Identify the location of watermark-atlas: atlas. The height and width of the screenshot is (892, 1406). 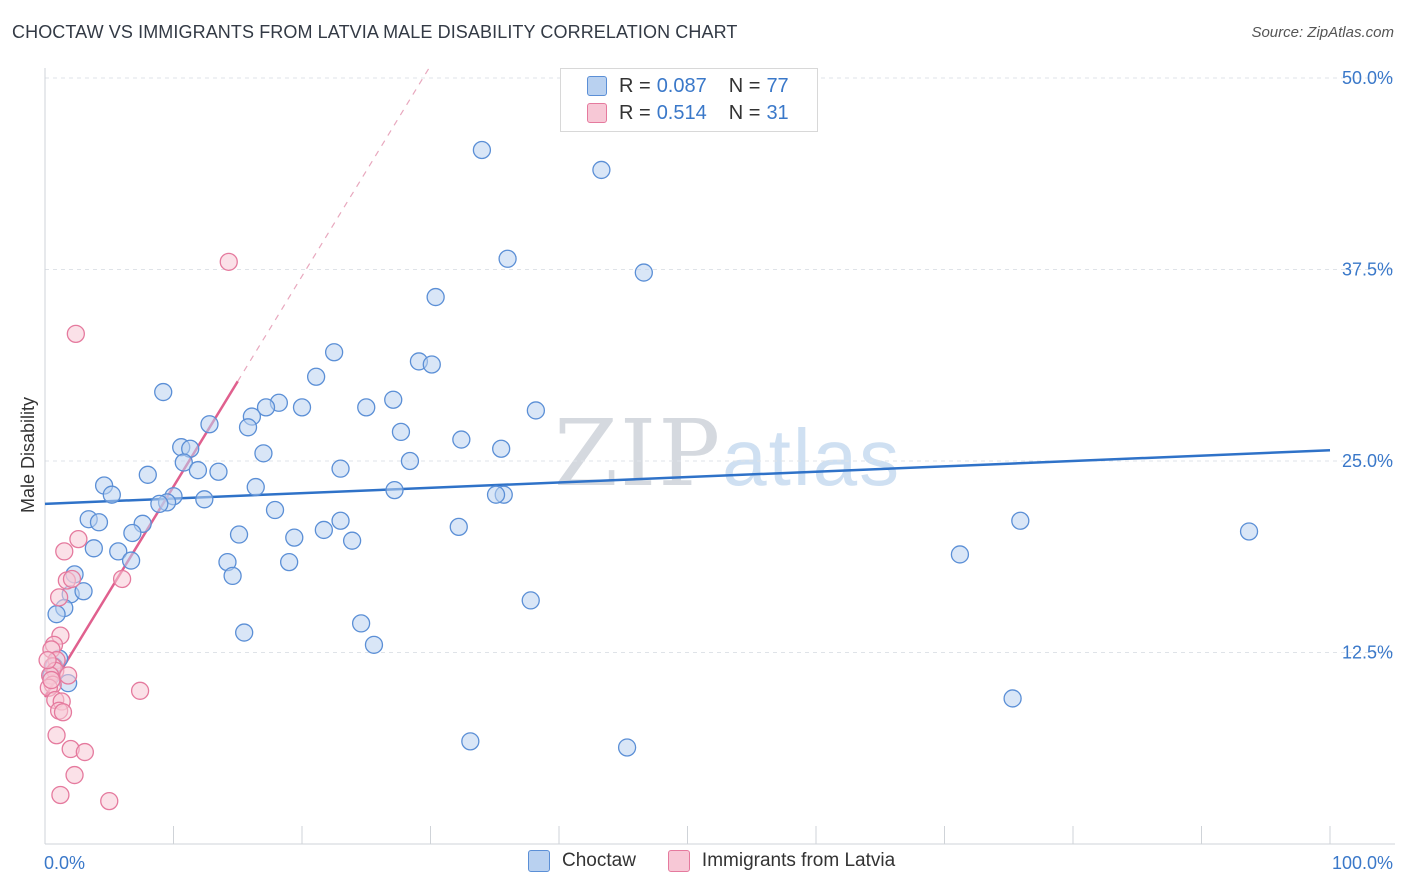
(812, 457).